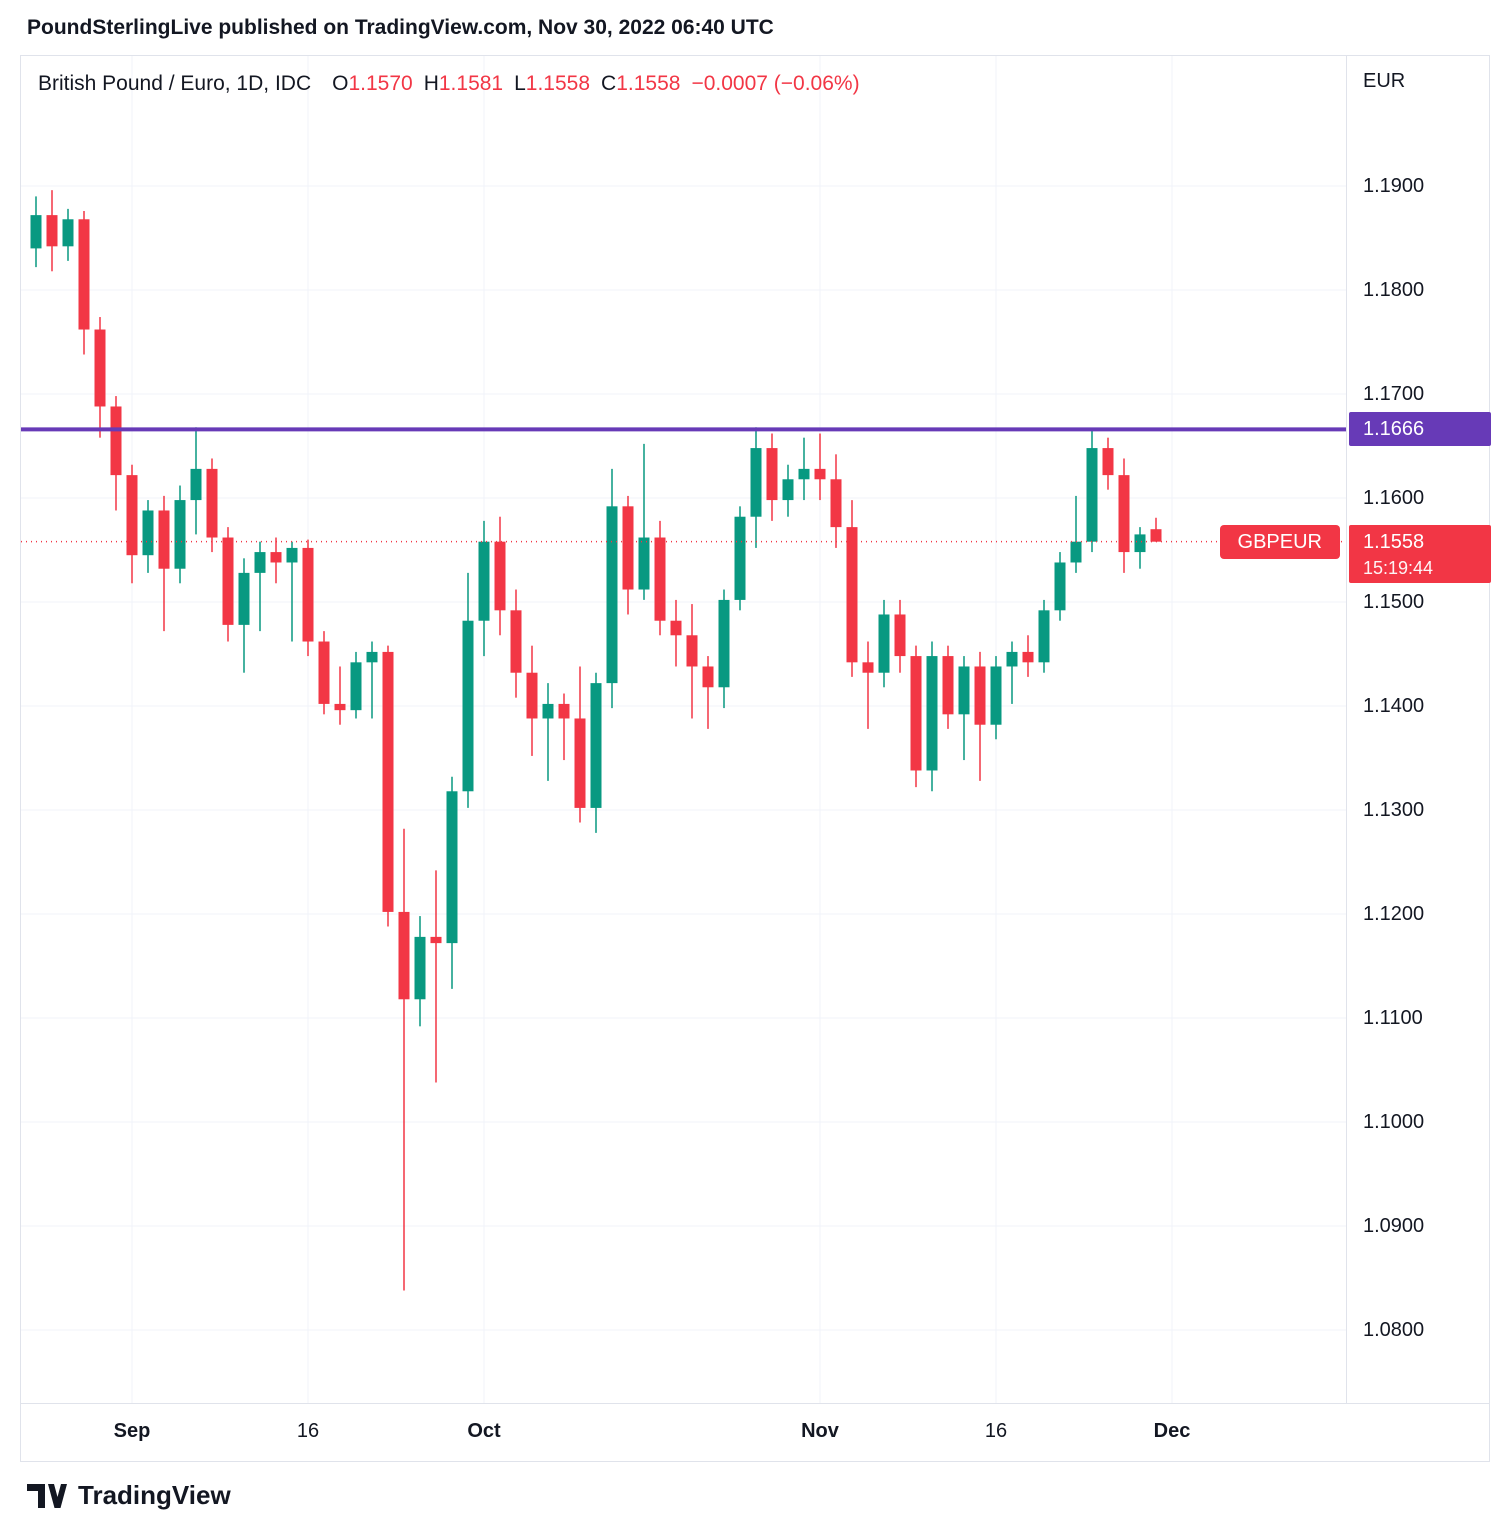 Image resolution: width=1510 pixels, height=1532 pixels. What do you see at coordinates (47, 1495) in the screenshot?
I see `tradingview-logo-icon` at bounding box center [47, 1495].